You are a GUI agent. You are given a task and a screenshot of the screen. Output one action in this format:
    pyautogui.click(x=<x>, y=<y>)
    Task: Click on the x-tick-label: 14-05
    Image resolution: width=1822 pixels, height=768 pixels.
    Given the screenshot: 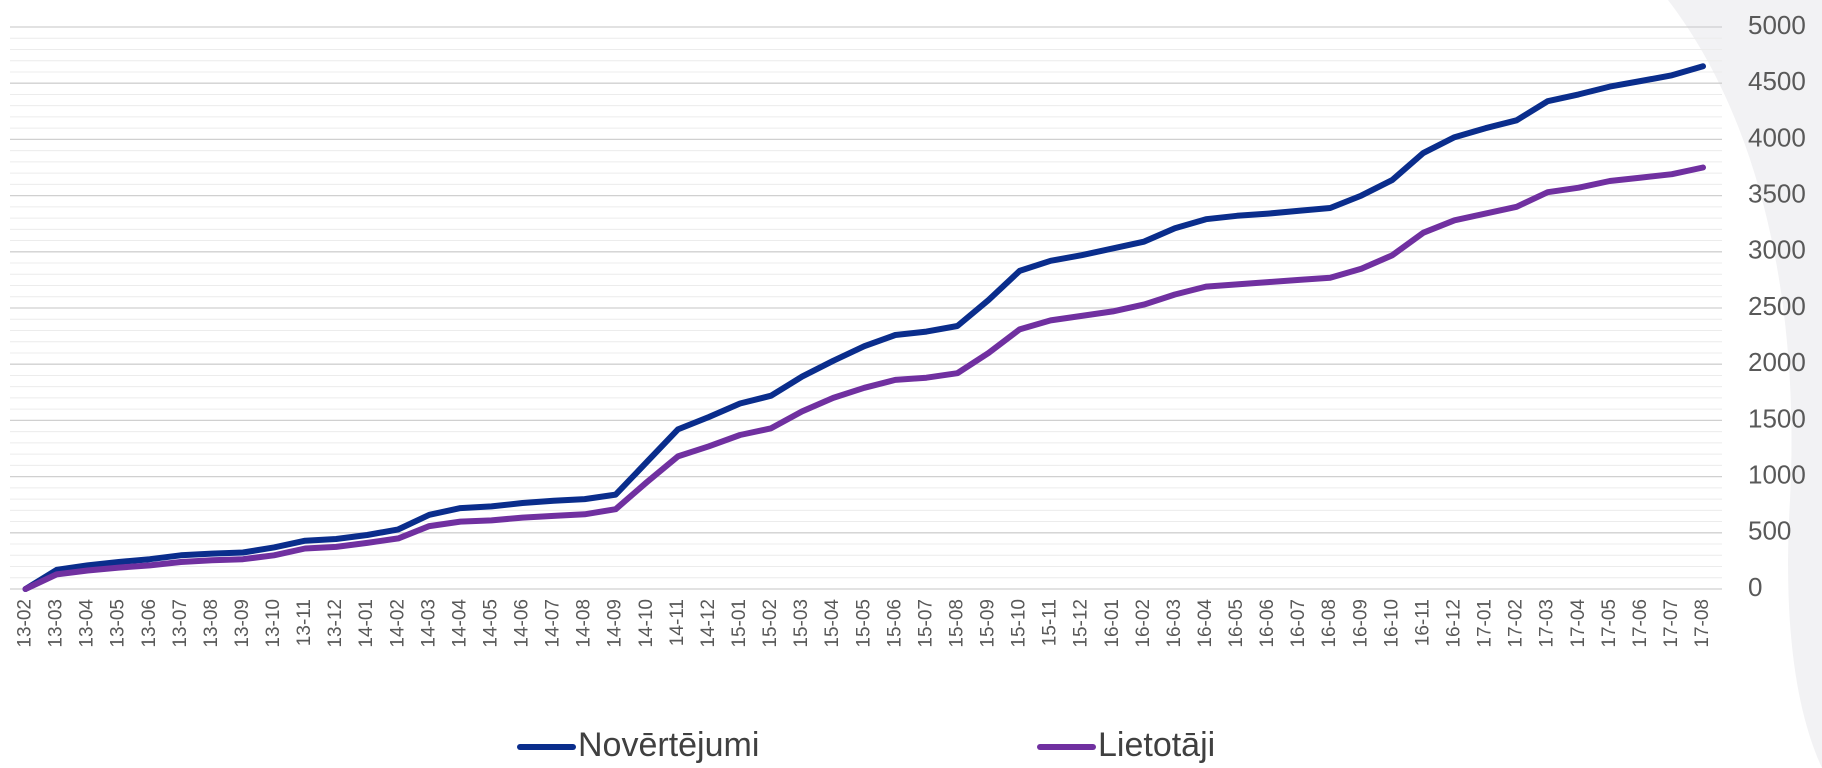 What is the action you would take?
    pyautogui.click(x=490, y=623)
    